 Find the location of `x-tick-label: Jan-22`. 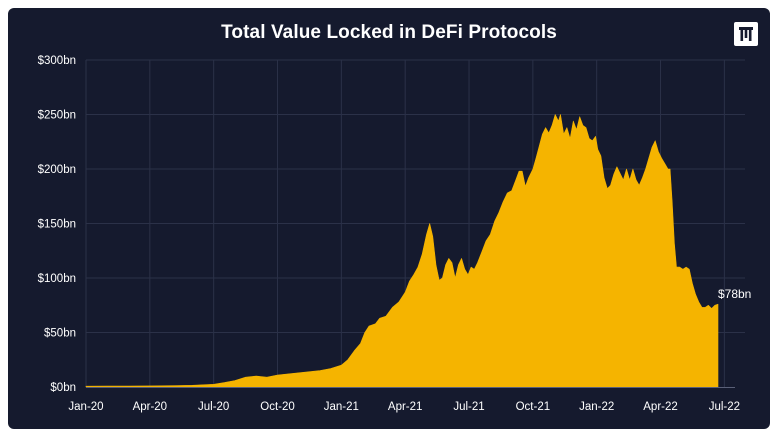

x-tick-label: Jan-22 is located at coordinates (596, 407).